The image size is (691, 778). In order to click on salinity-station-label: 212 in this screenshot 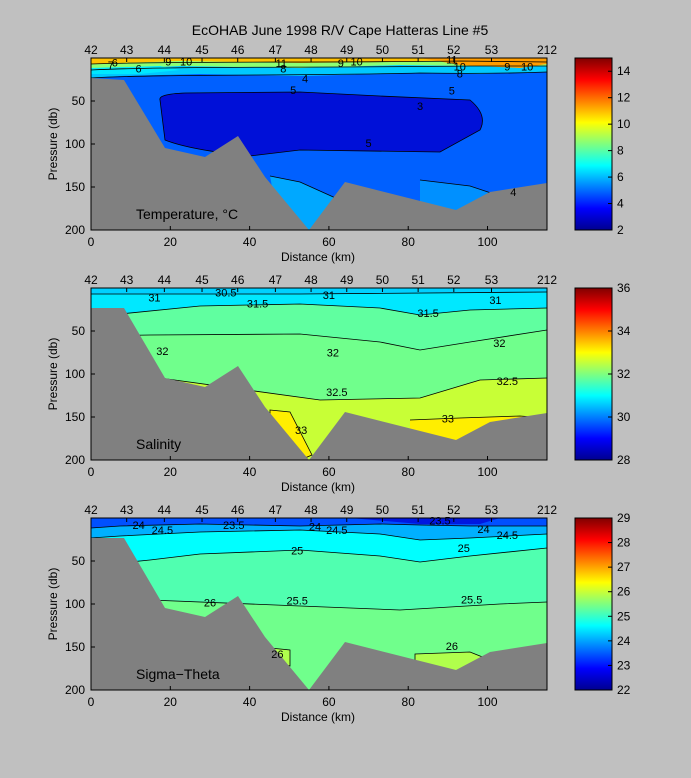, I will do `click(547, 280)`.